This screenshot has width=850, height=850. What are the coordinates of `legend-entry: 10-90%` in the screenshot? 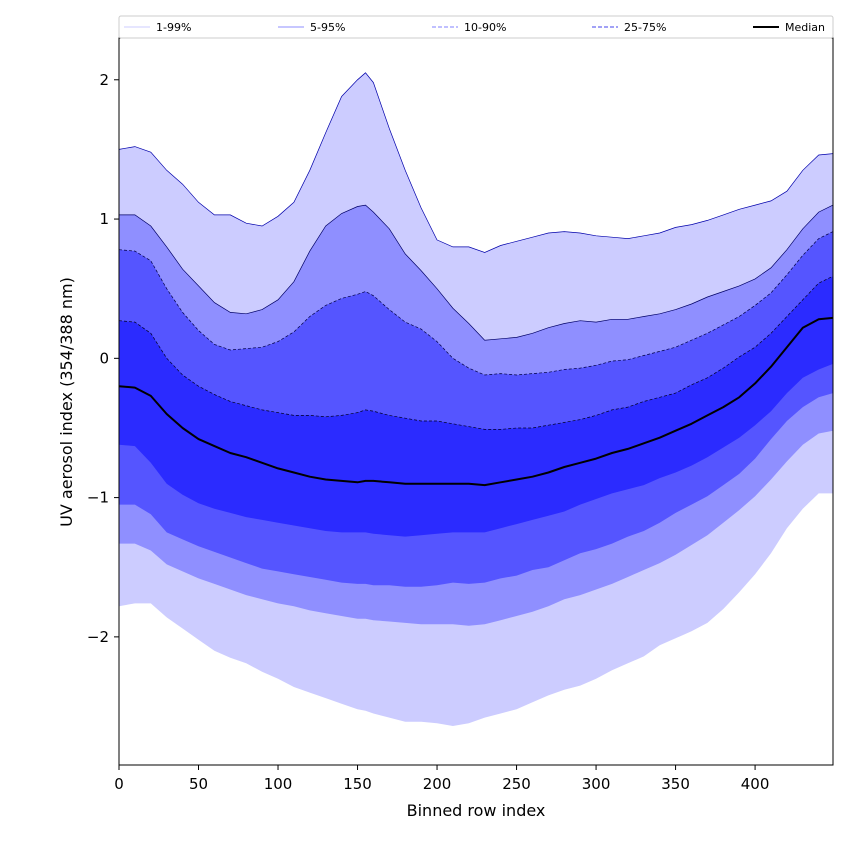 It's located at (469, 27).